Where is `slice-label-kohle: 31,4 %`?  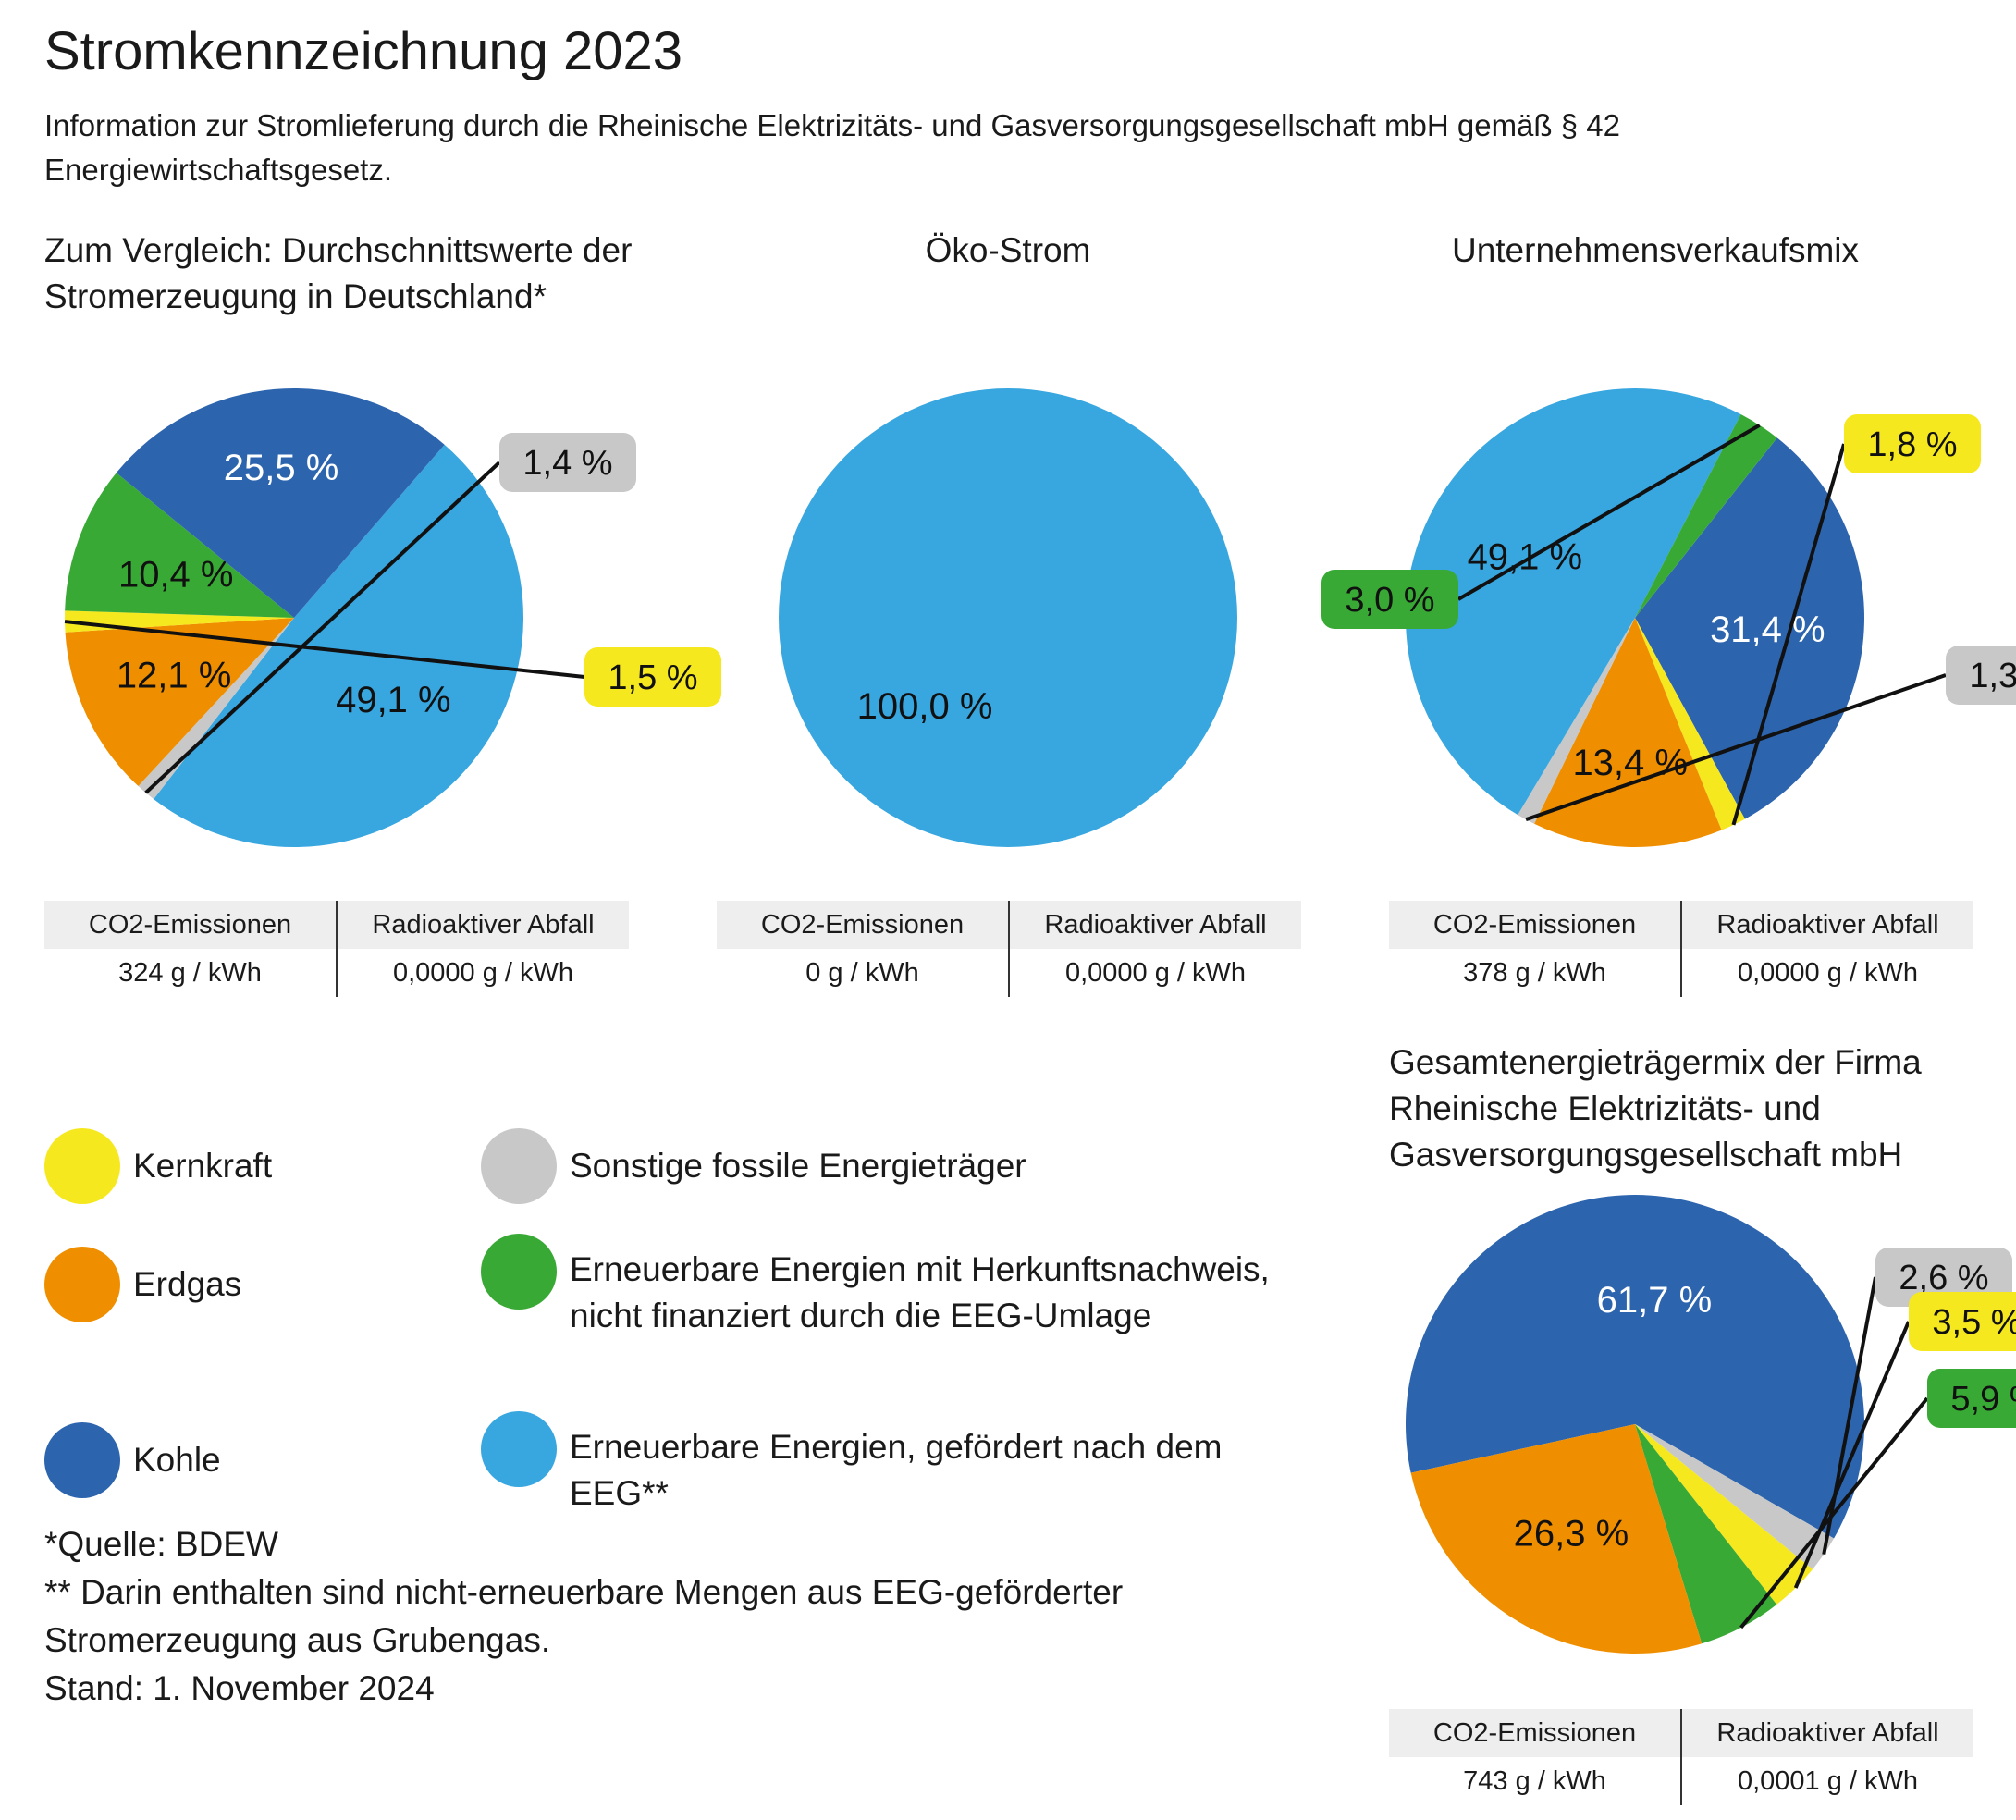
slice-label-kohle: 31,4 % is located at coordinates (1767, 629).